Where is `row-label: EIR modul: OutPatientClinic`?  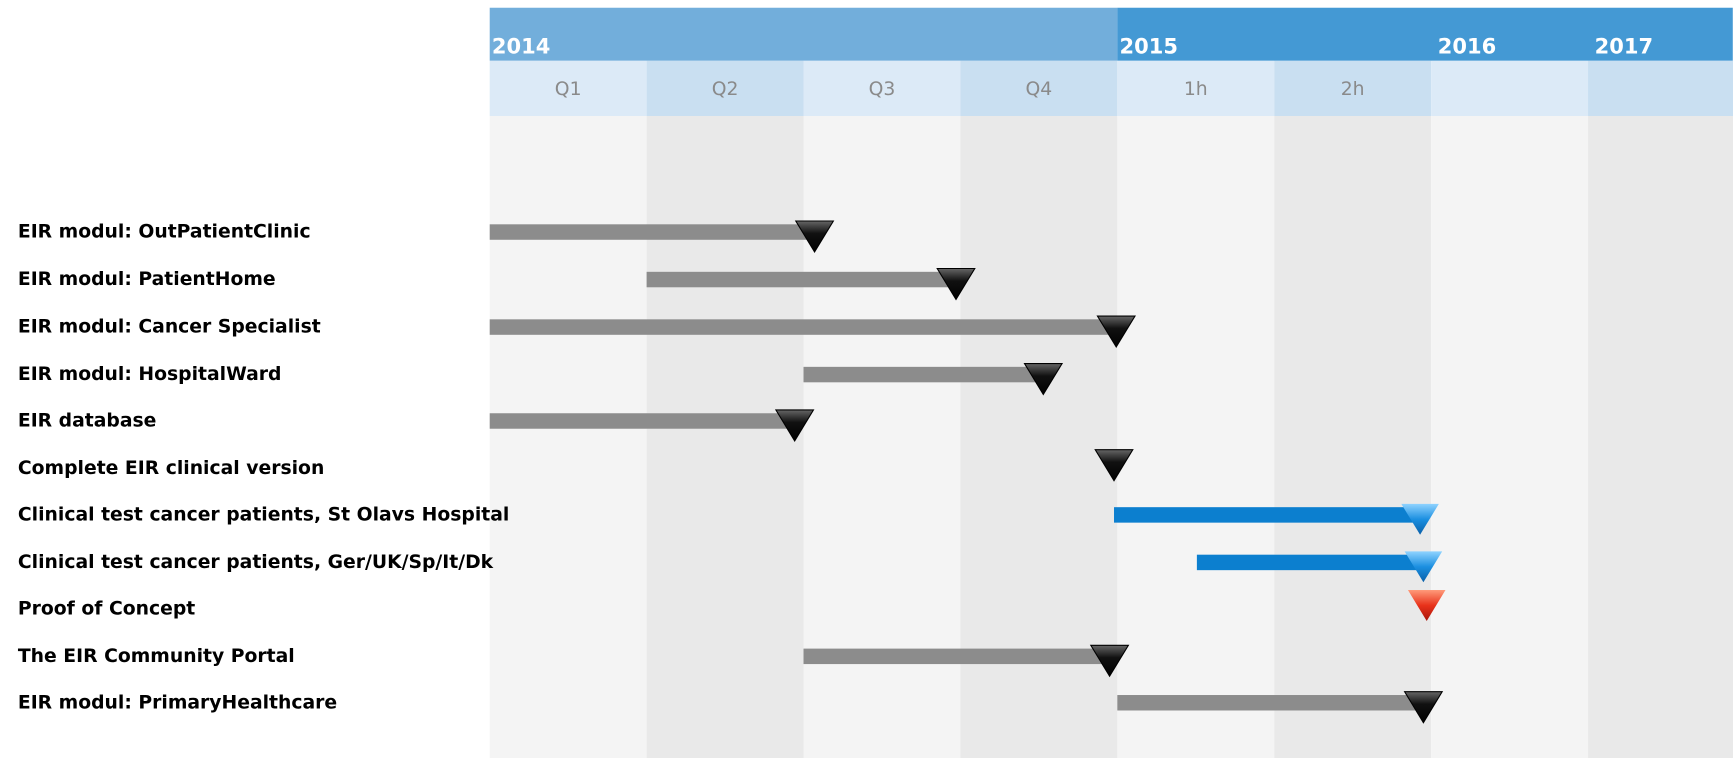
row-label: EIR modul: OutPatientClinic is located at coordinates (164, 232).